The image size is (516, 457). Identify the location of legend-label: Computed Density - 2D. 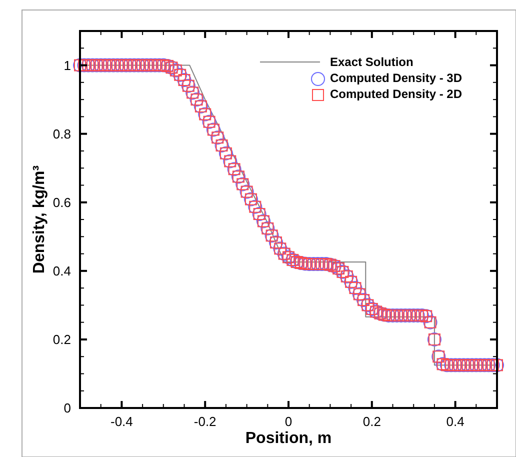
(396, 94).